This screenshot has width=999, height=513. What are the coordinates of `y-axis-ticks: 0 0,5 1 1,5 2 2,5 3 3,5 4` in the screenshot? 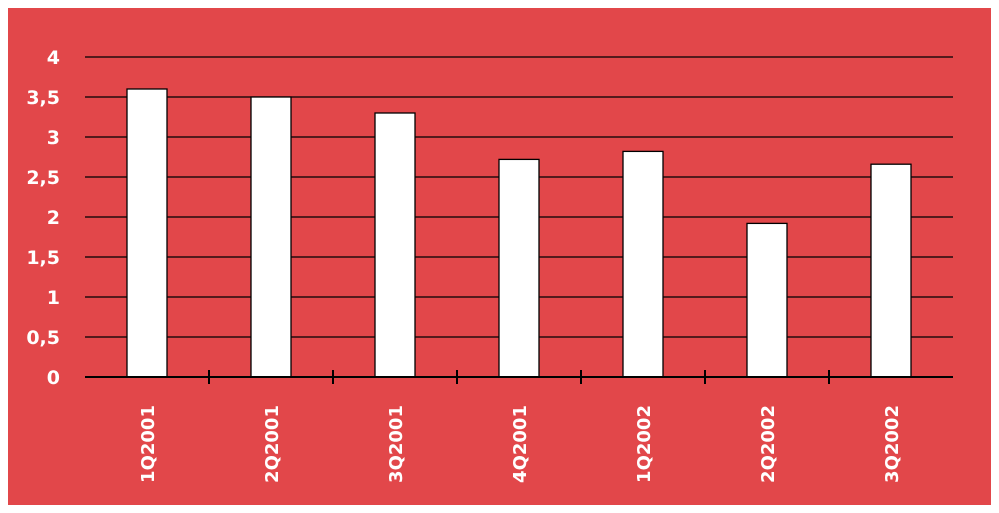 It's located at (43, 218).